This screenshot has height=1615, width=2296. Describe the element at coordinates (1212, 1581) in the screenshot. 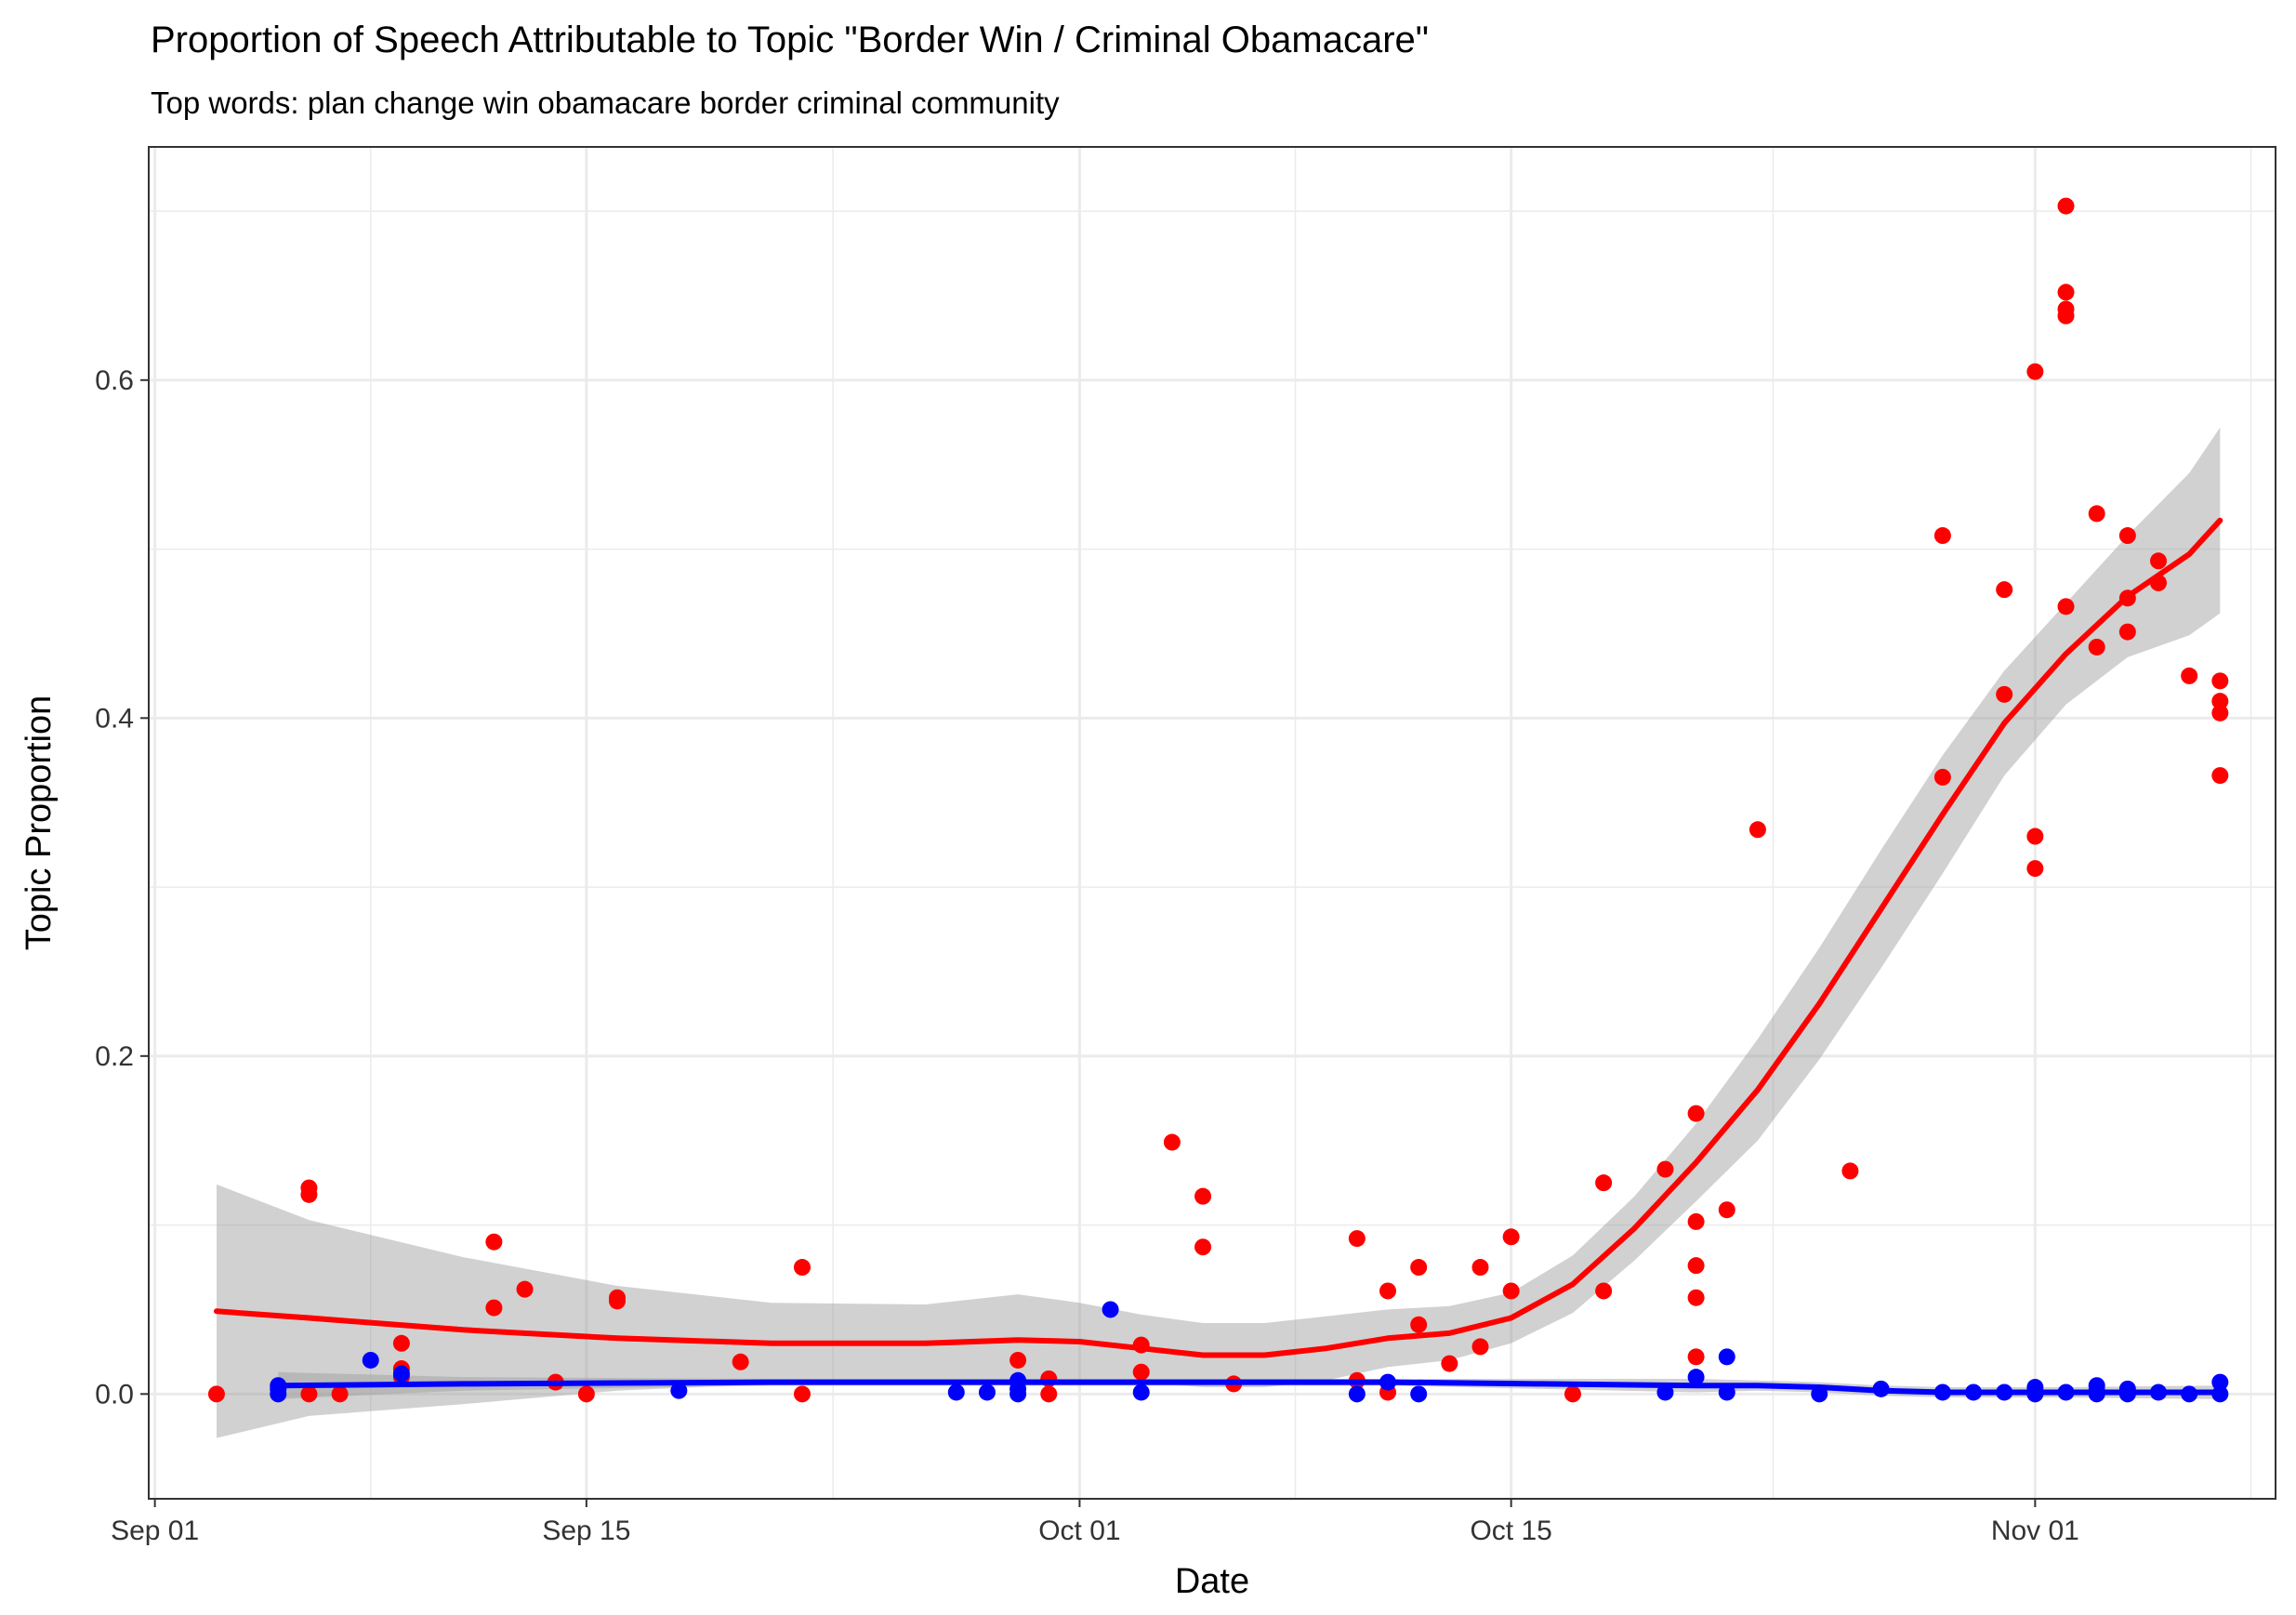

I see `x-axis-title: Date` at that location.